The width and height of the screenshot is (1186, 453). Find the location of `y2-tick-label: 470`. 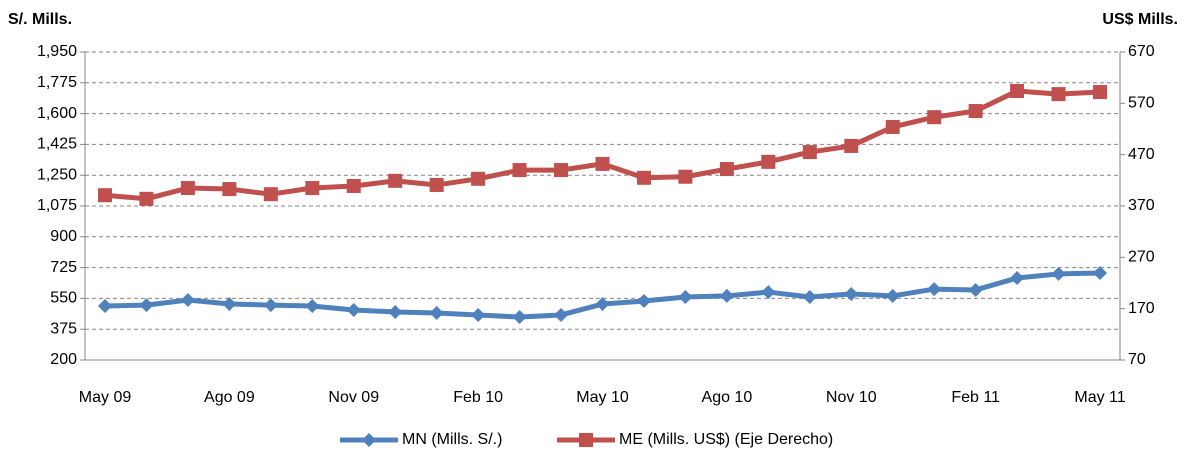

y2-tick-label: 470 is located at coordinates (1141, 154).